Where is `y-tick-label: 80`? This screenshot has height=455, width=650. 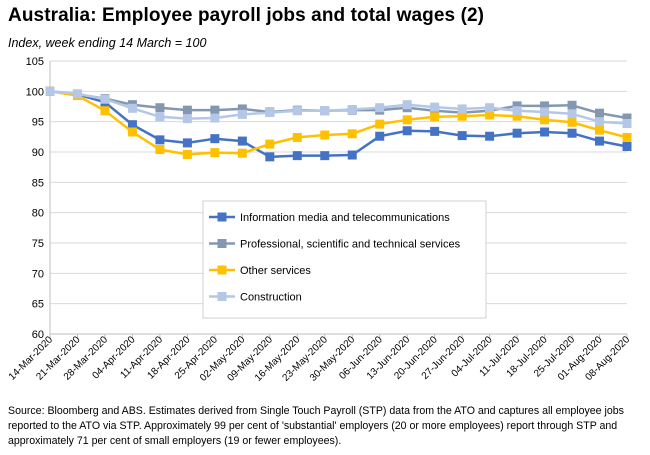 y-tick-label: 80 is located at coordinates (38, 214).